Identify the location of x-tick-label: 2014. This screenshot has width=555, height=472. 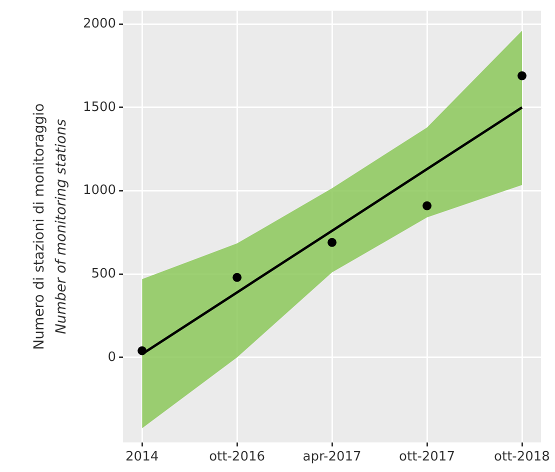
(142, 457).